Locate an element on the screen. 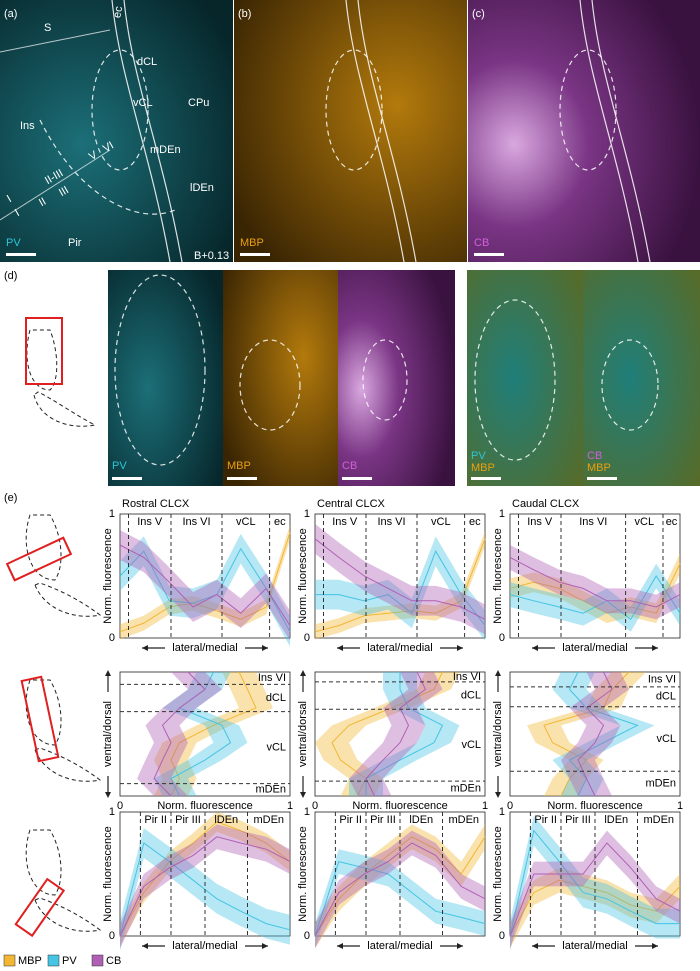  row-e: (e) is located at coordinates (53, 715).